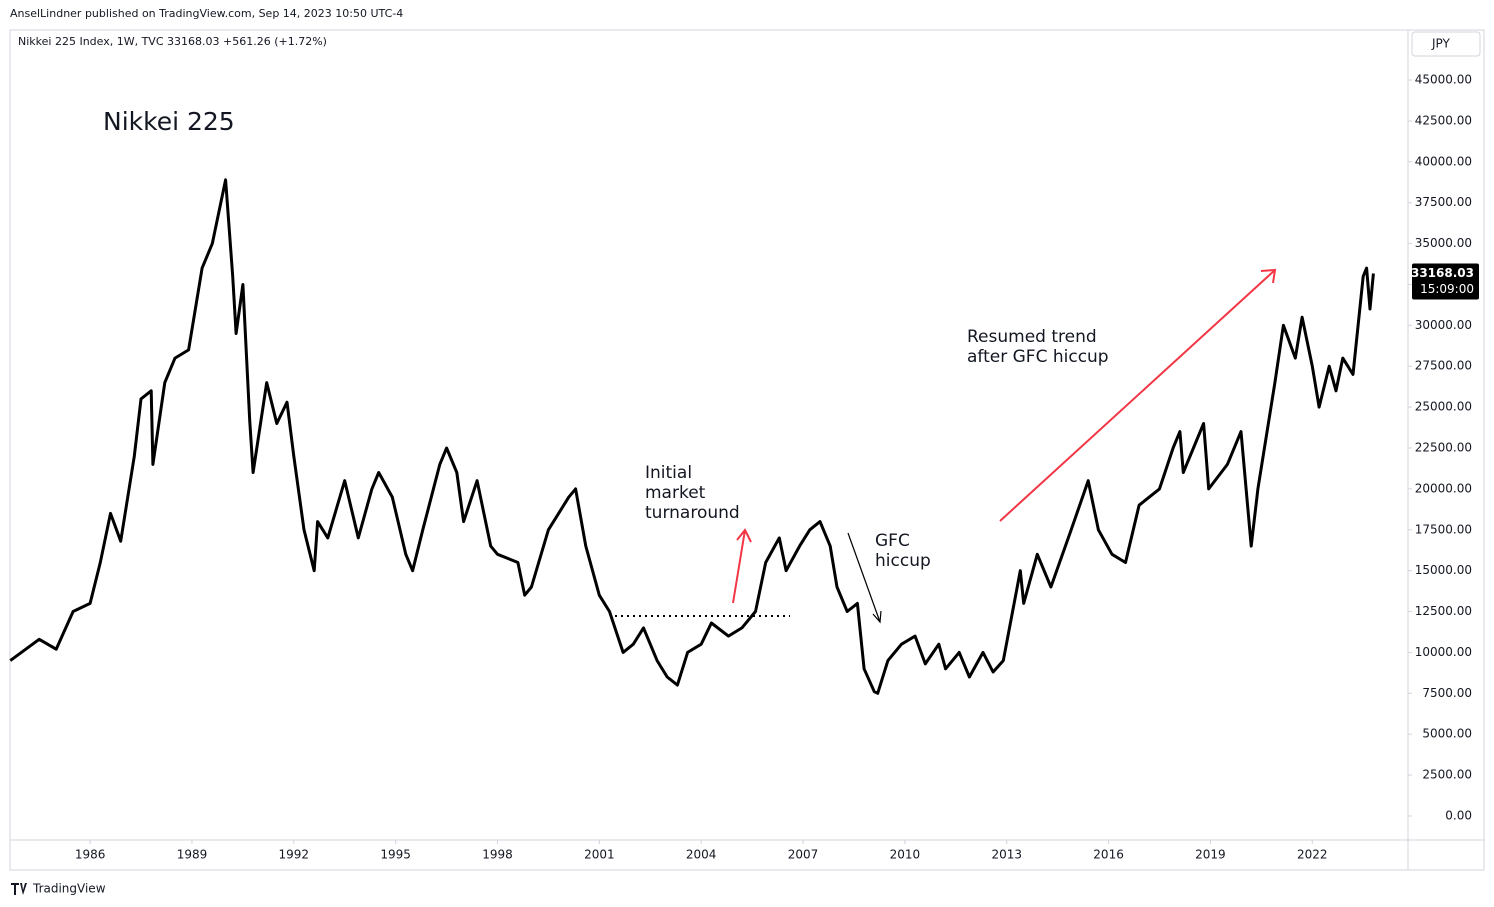  I want to click on x-tick-label: 1986, so click(90, 855).